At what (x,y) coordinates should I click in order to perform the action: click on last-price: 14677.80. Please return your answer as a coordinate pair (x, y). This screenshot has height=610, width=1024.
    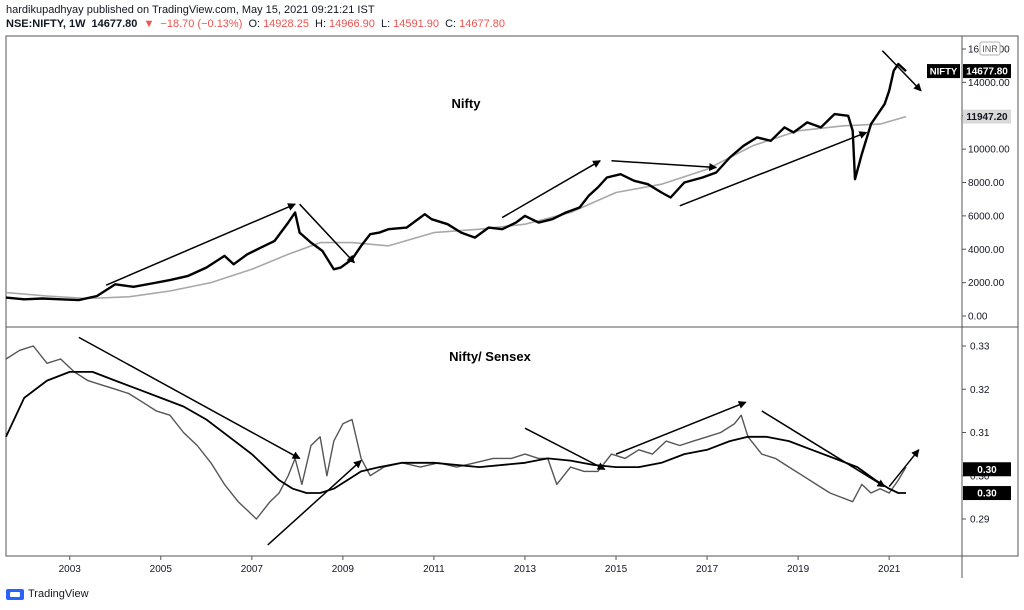
    Looking at the image, I should click on (114, 24).